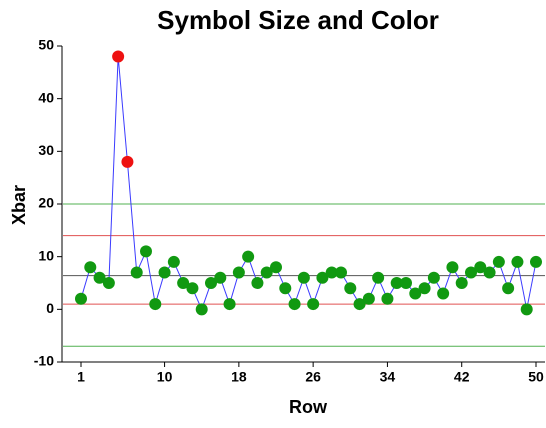 The image size is (546, 428). Describe the element at coordinates (46, 45) in the screenshot. I see `y-tick-label: 50` at that location.